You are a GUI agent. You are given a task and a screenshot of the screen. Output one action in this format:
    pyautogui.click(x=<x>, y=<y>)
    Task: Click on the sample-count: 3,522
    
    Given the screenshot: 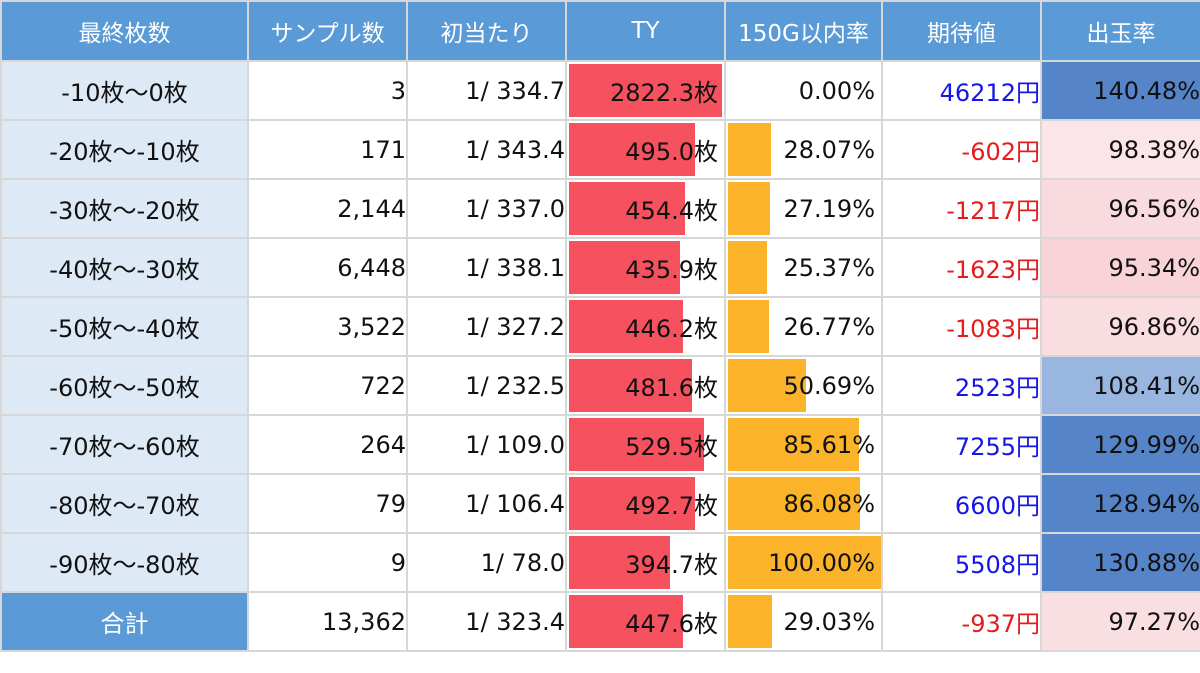 What is the action you would take?
    pyautogui.click(x=327, y=326)
    